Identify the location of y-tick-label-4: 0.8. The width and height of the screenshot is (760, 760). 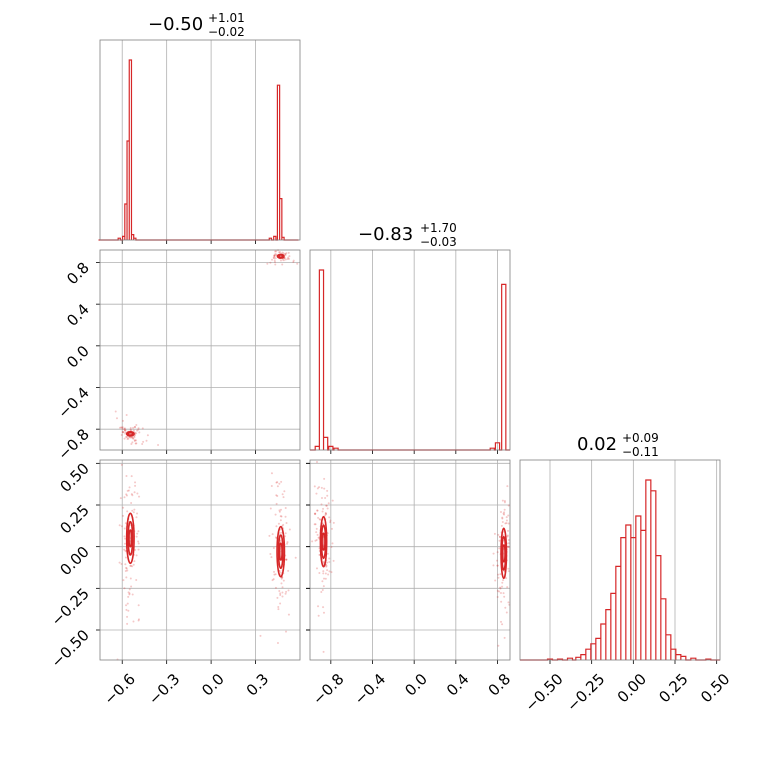
(78, 274).